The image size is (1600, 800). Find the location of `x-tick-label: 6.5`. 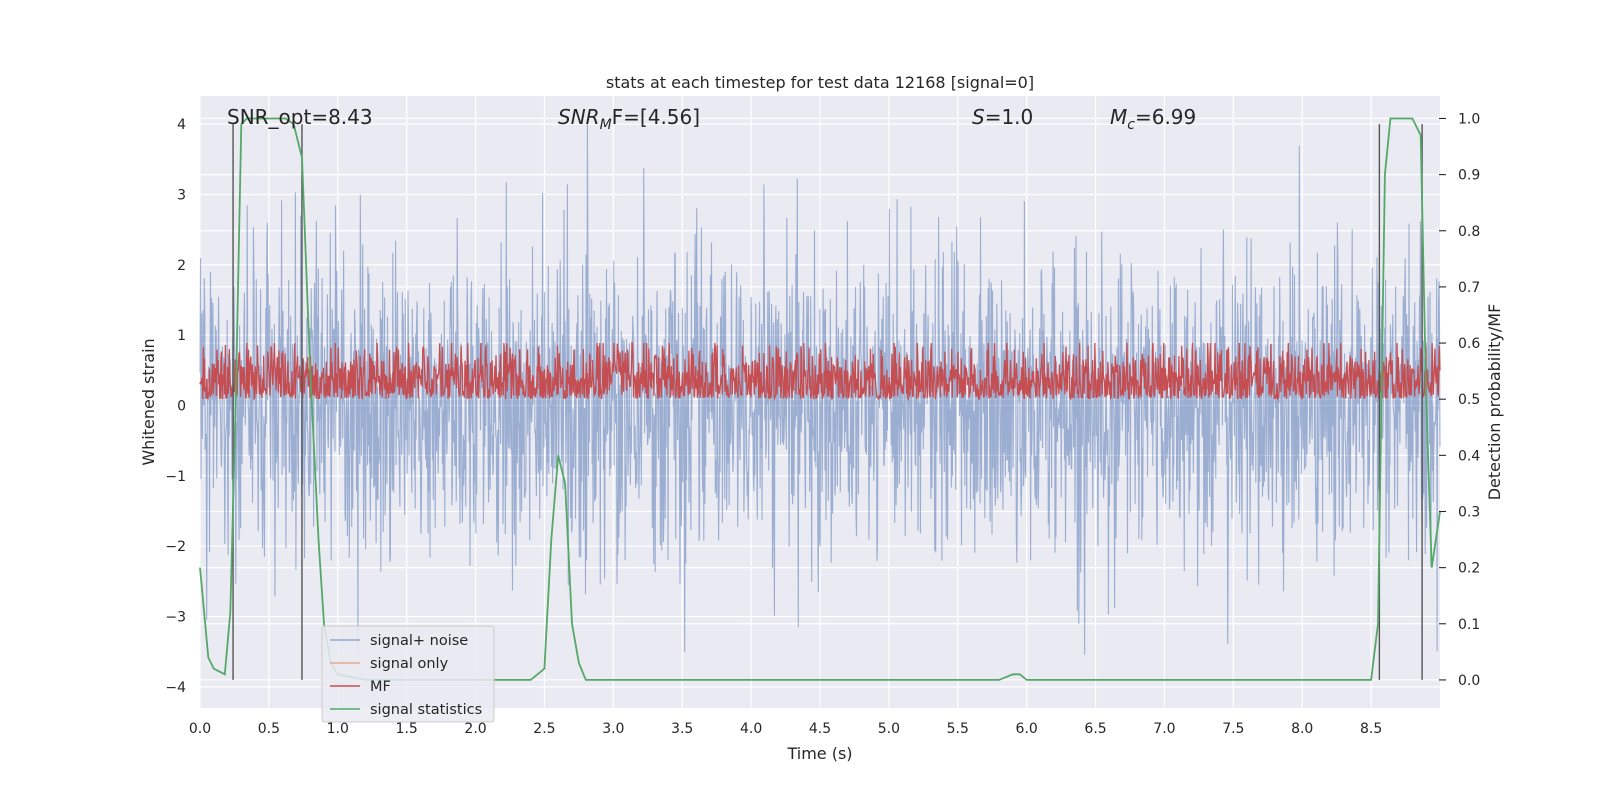

x-tick-label: 6.5 is located at coordinates (1095, 729).